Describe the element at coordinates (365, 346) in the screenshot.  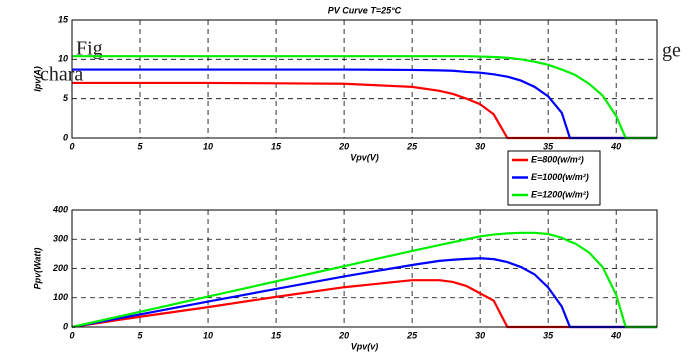
I see `x-axis-label: Vpv(v)` at that location.